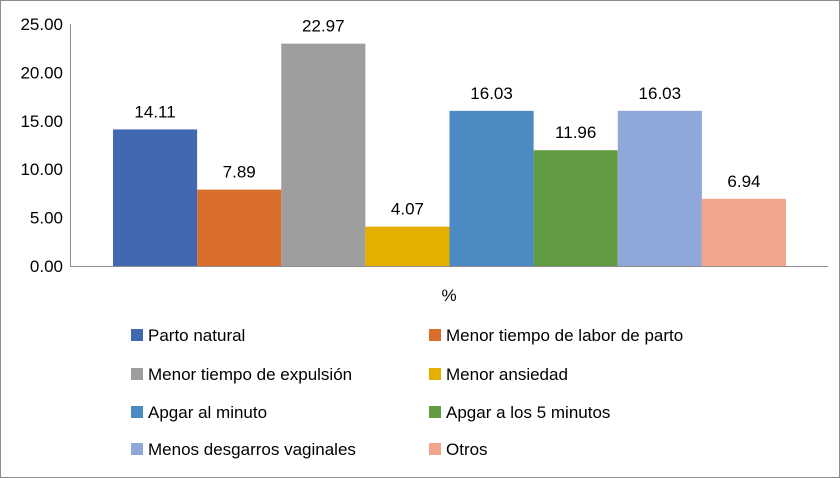  Describe the element at coordinates (507, 374) in the screenshot. I see `legend-label-3: Menor ansiedad` at that location.